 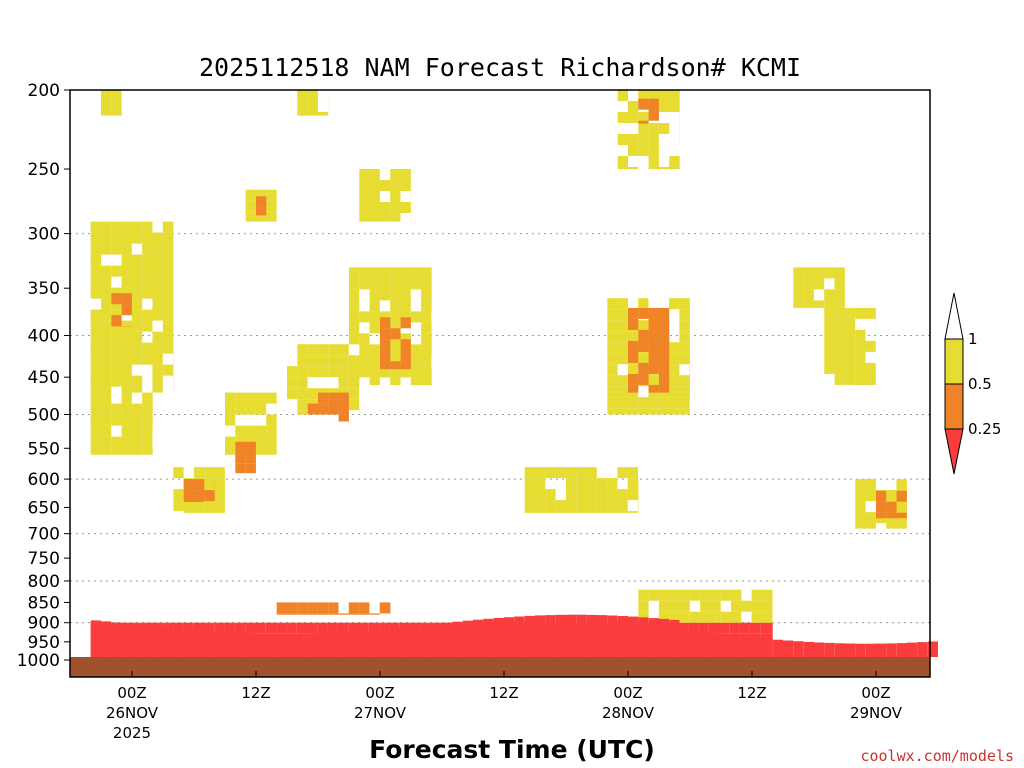 I want to click on x-tick-label: 00Z, so click(x=131, y=693).